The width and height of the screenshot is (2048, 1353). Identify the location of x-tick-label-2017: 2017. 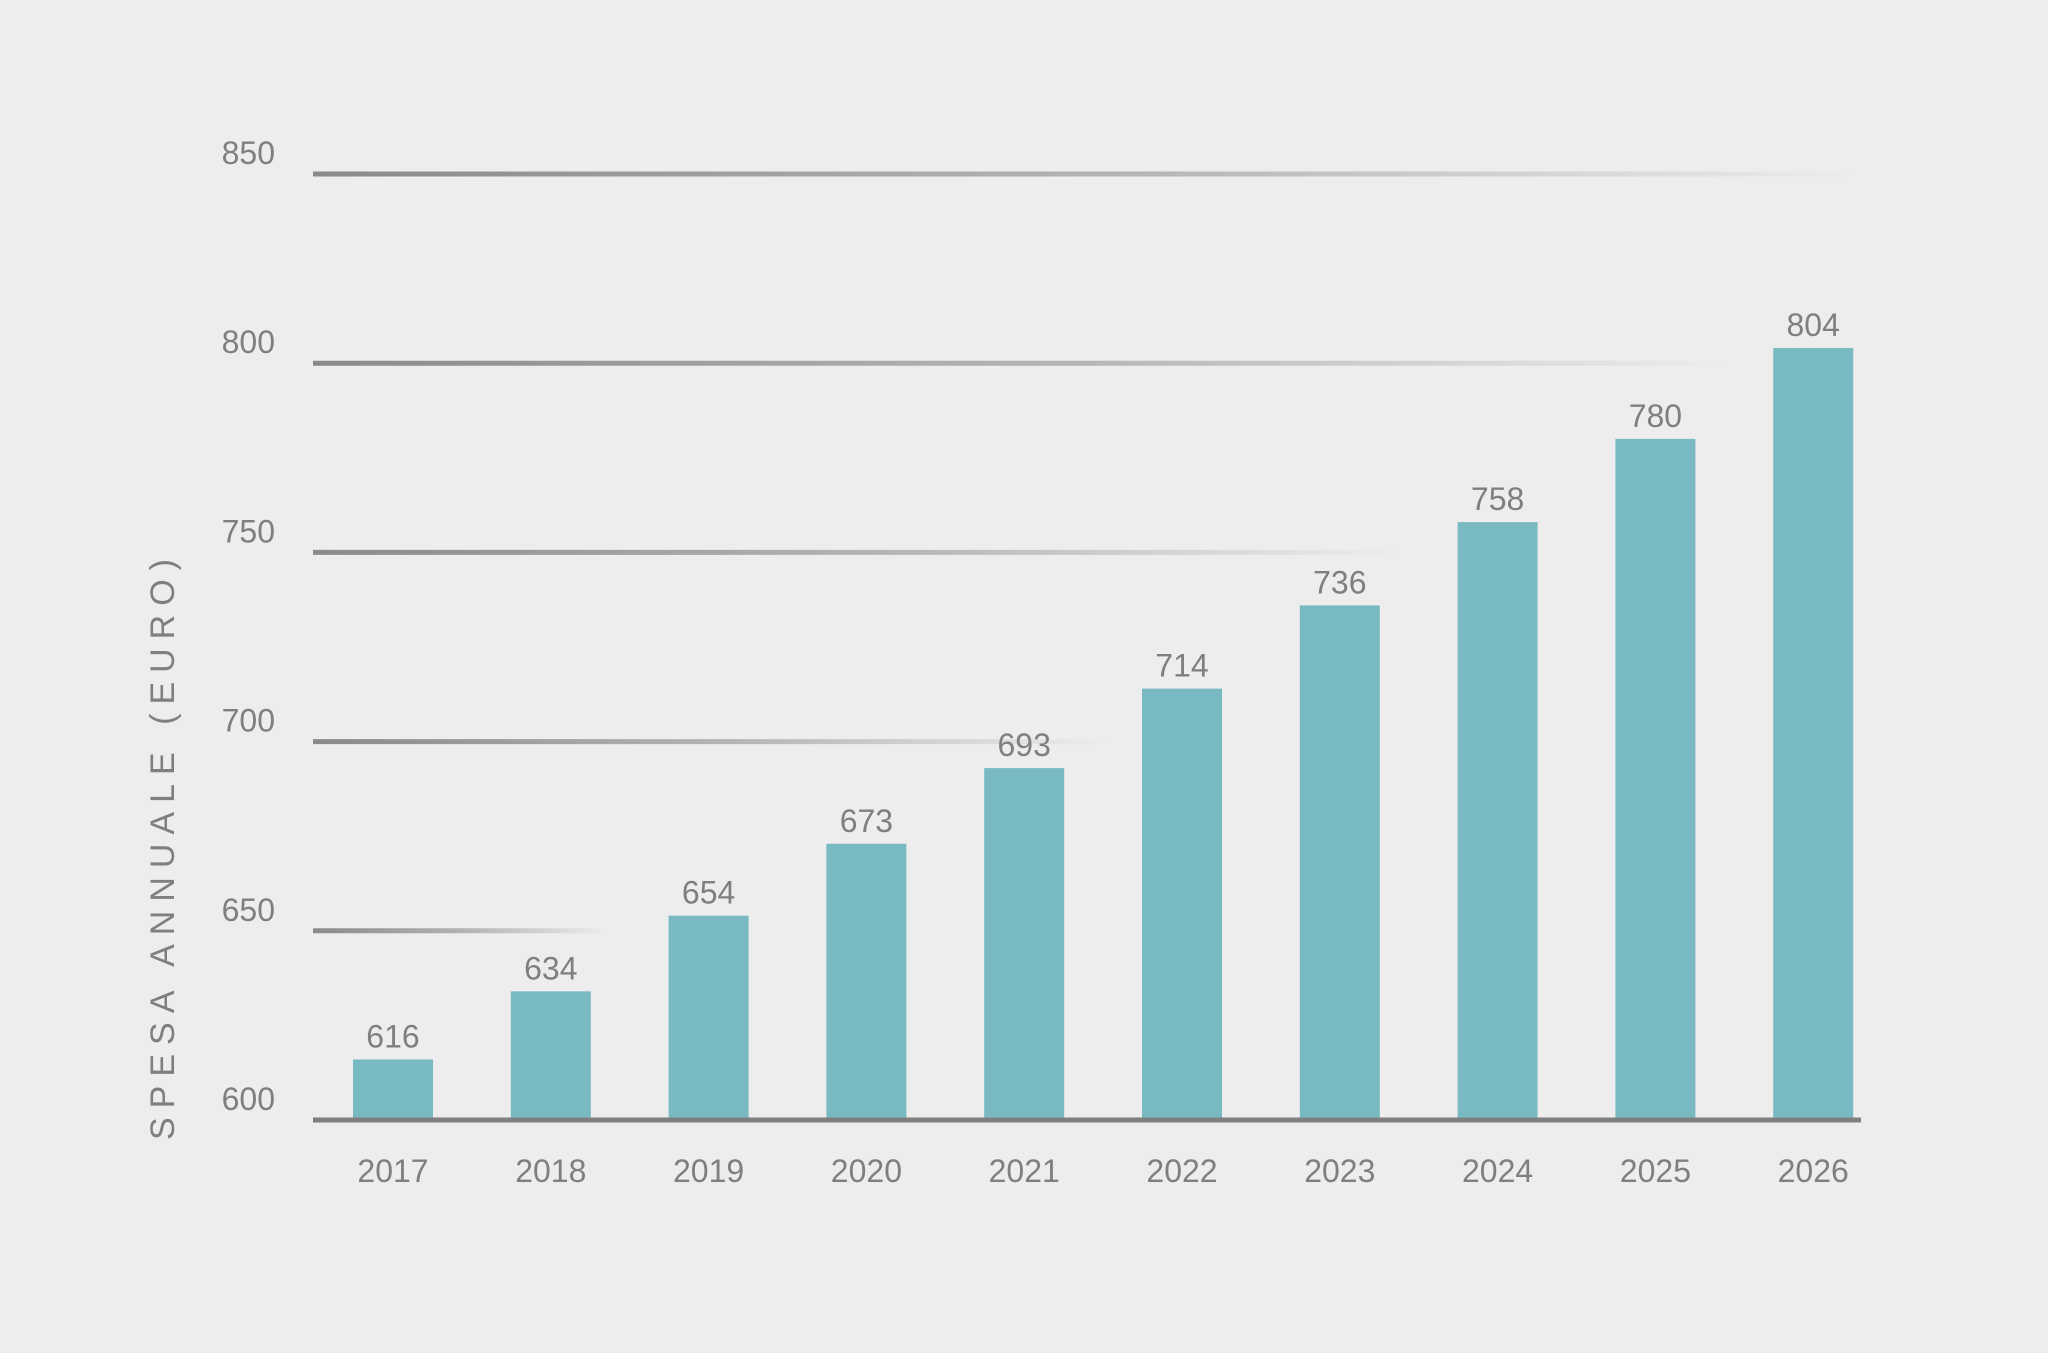
(392, 1171).